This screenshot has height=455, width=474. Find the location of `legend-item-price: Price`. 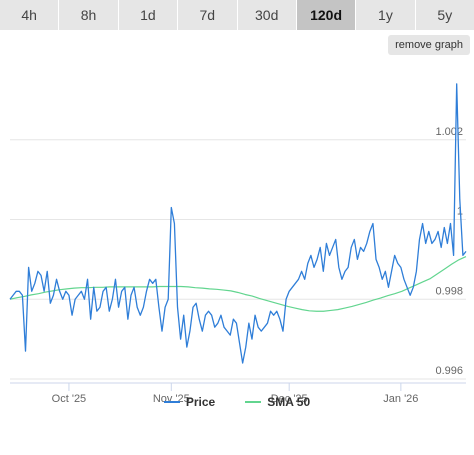

legend-item-price: Price is located at coordinates (189, 402).